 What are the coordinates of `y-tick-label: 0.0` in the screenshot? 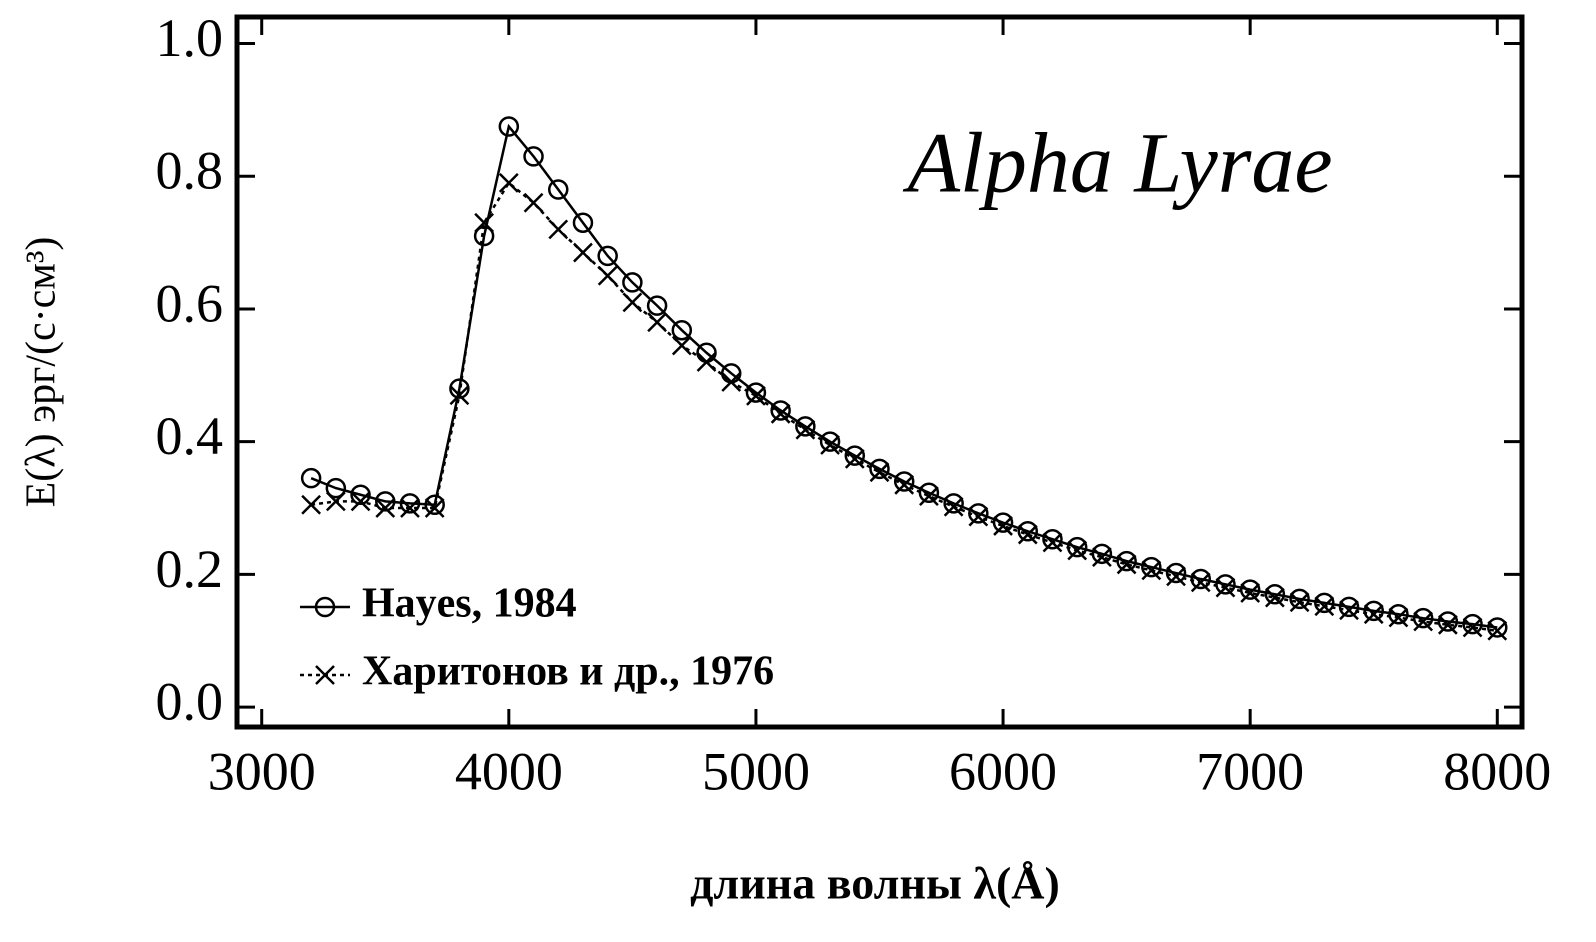 It's located at (190, 701).